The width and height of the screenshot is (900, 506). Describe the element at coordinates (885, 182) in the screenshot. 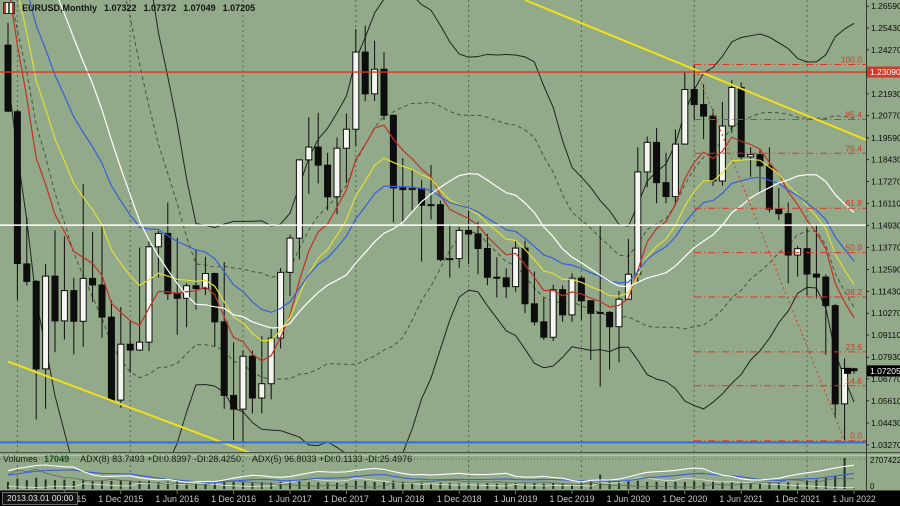

I see `price-tick-label: 1.17270` at that location.